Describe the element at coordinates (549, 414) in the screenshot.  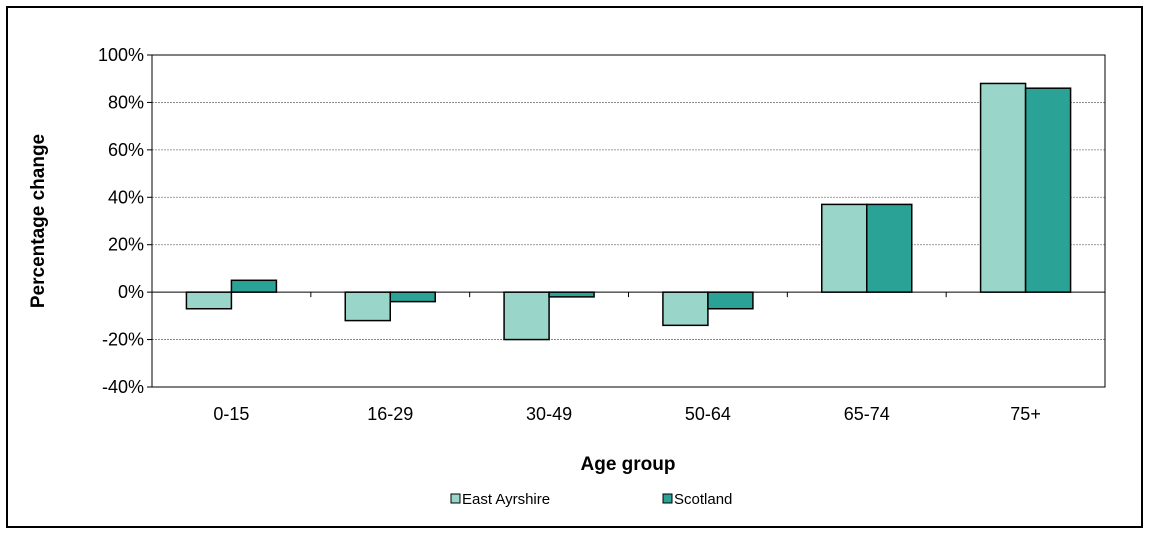
I see `x-tick-label: 30-49` at that location.